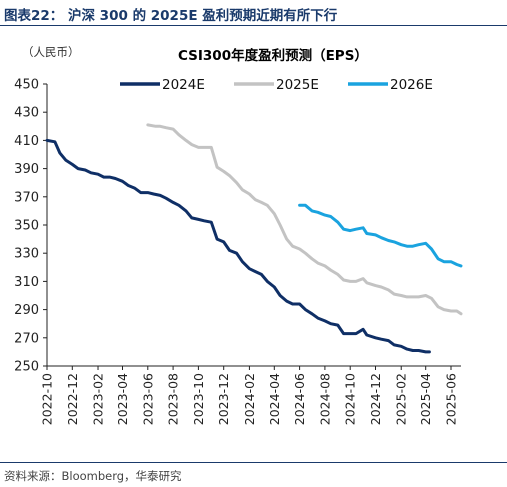  What do you see at coordinates (324, 399) in the screenshot?
I see `x-tick-label: 2024-08` at bounding box center [324, 399].